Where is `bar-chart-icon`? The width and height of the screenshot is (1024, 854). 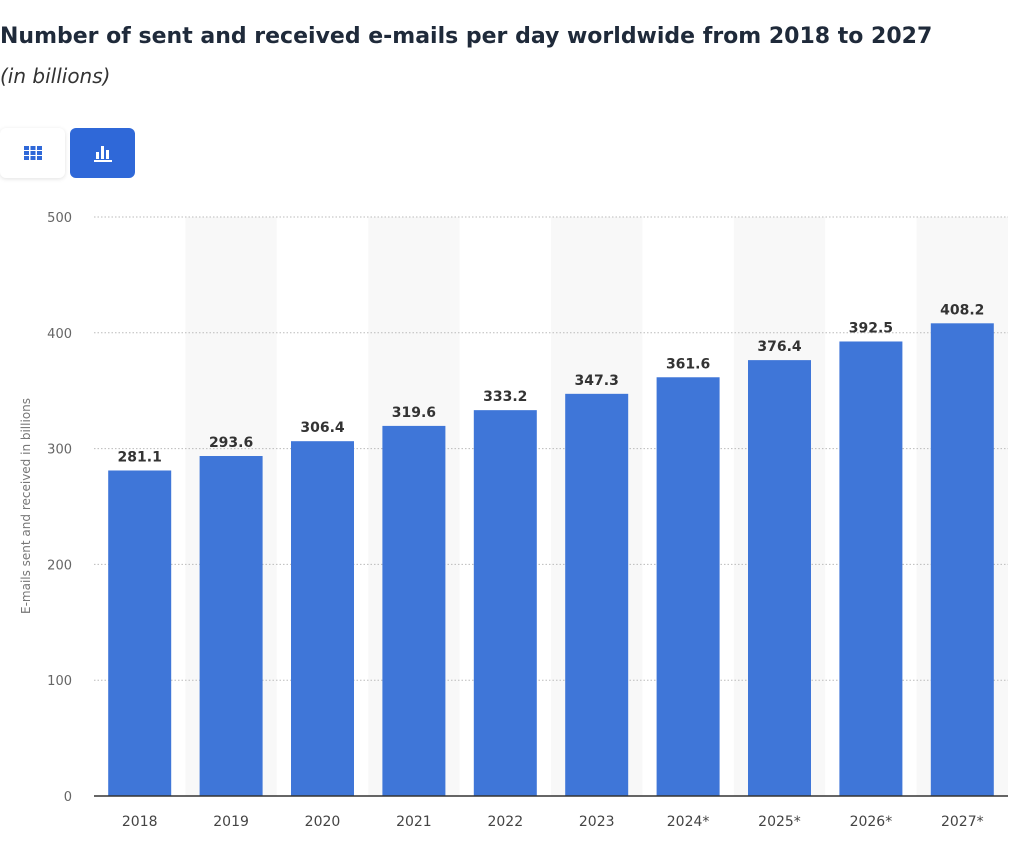 bar-chart-icon is located at coordinates (102, 154).